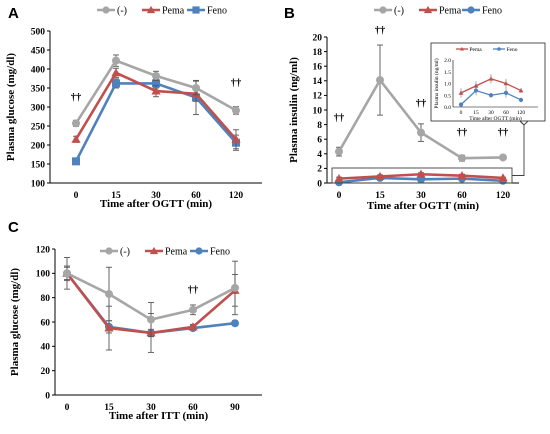  Describe the element at coordinates (46, 299) in the screenshot. I see `y-tick-label: 80` at that location.